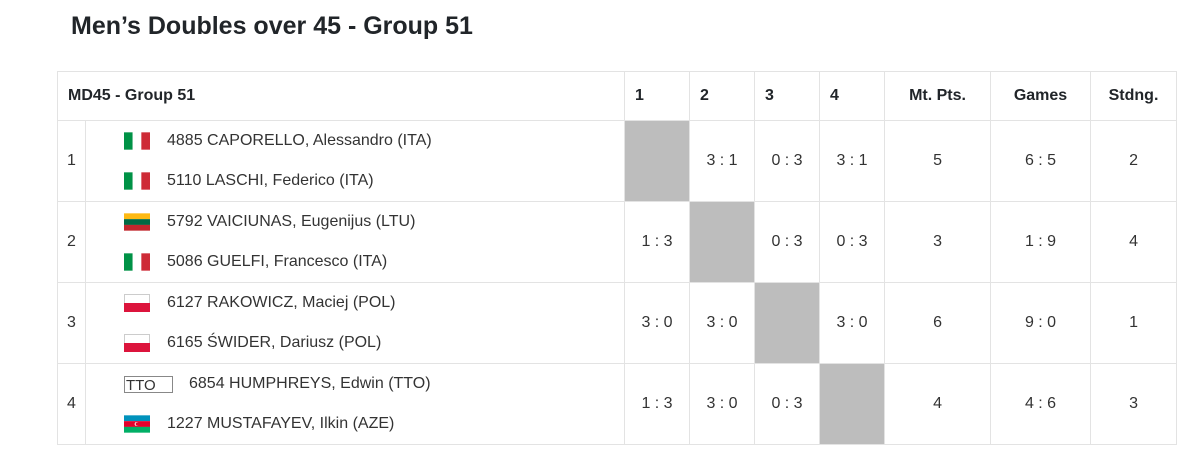 The width and height of the screenshot is (1200, 466). What do you see at coordinates (722, 96) in the screenshot?
I see `column-header: 2` at bounding box center [722, 96].